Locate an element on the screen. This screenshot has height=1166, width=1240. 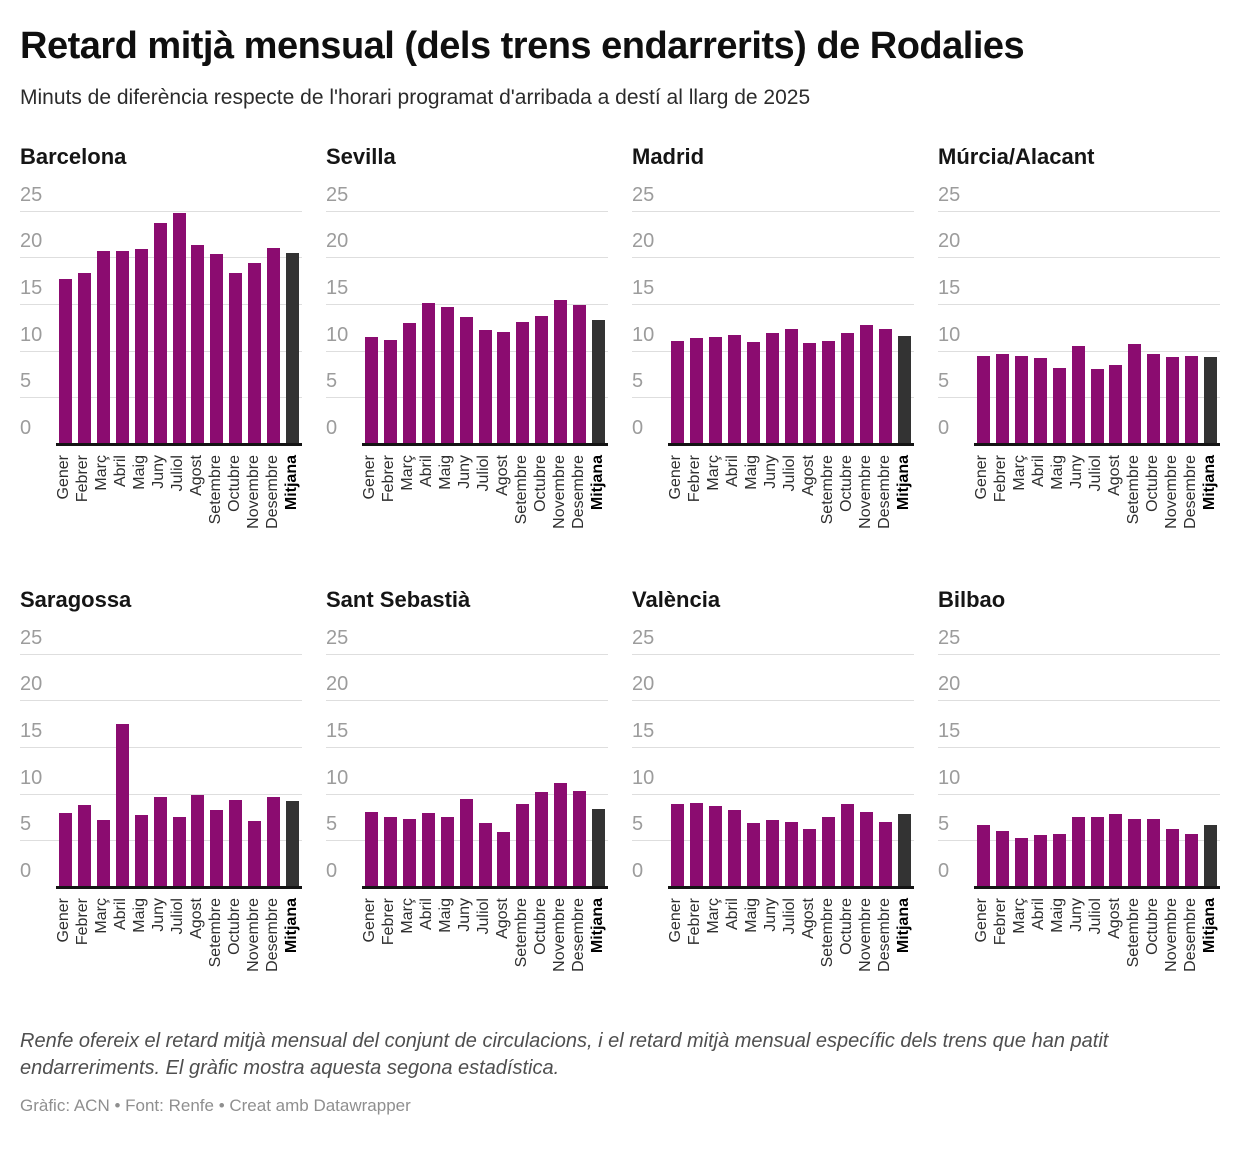
plot-area-saragossa: 0 5 10 15 20 25 is located at coordinates (161, 758).